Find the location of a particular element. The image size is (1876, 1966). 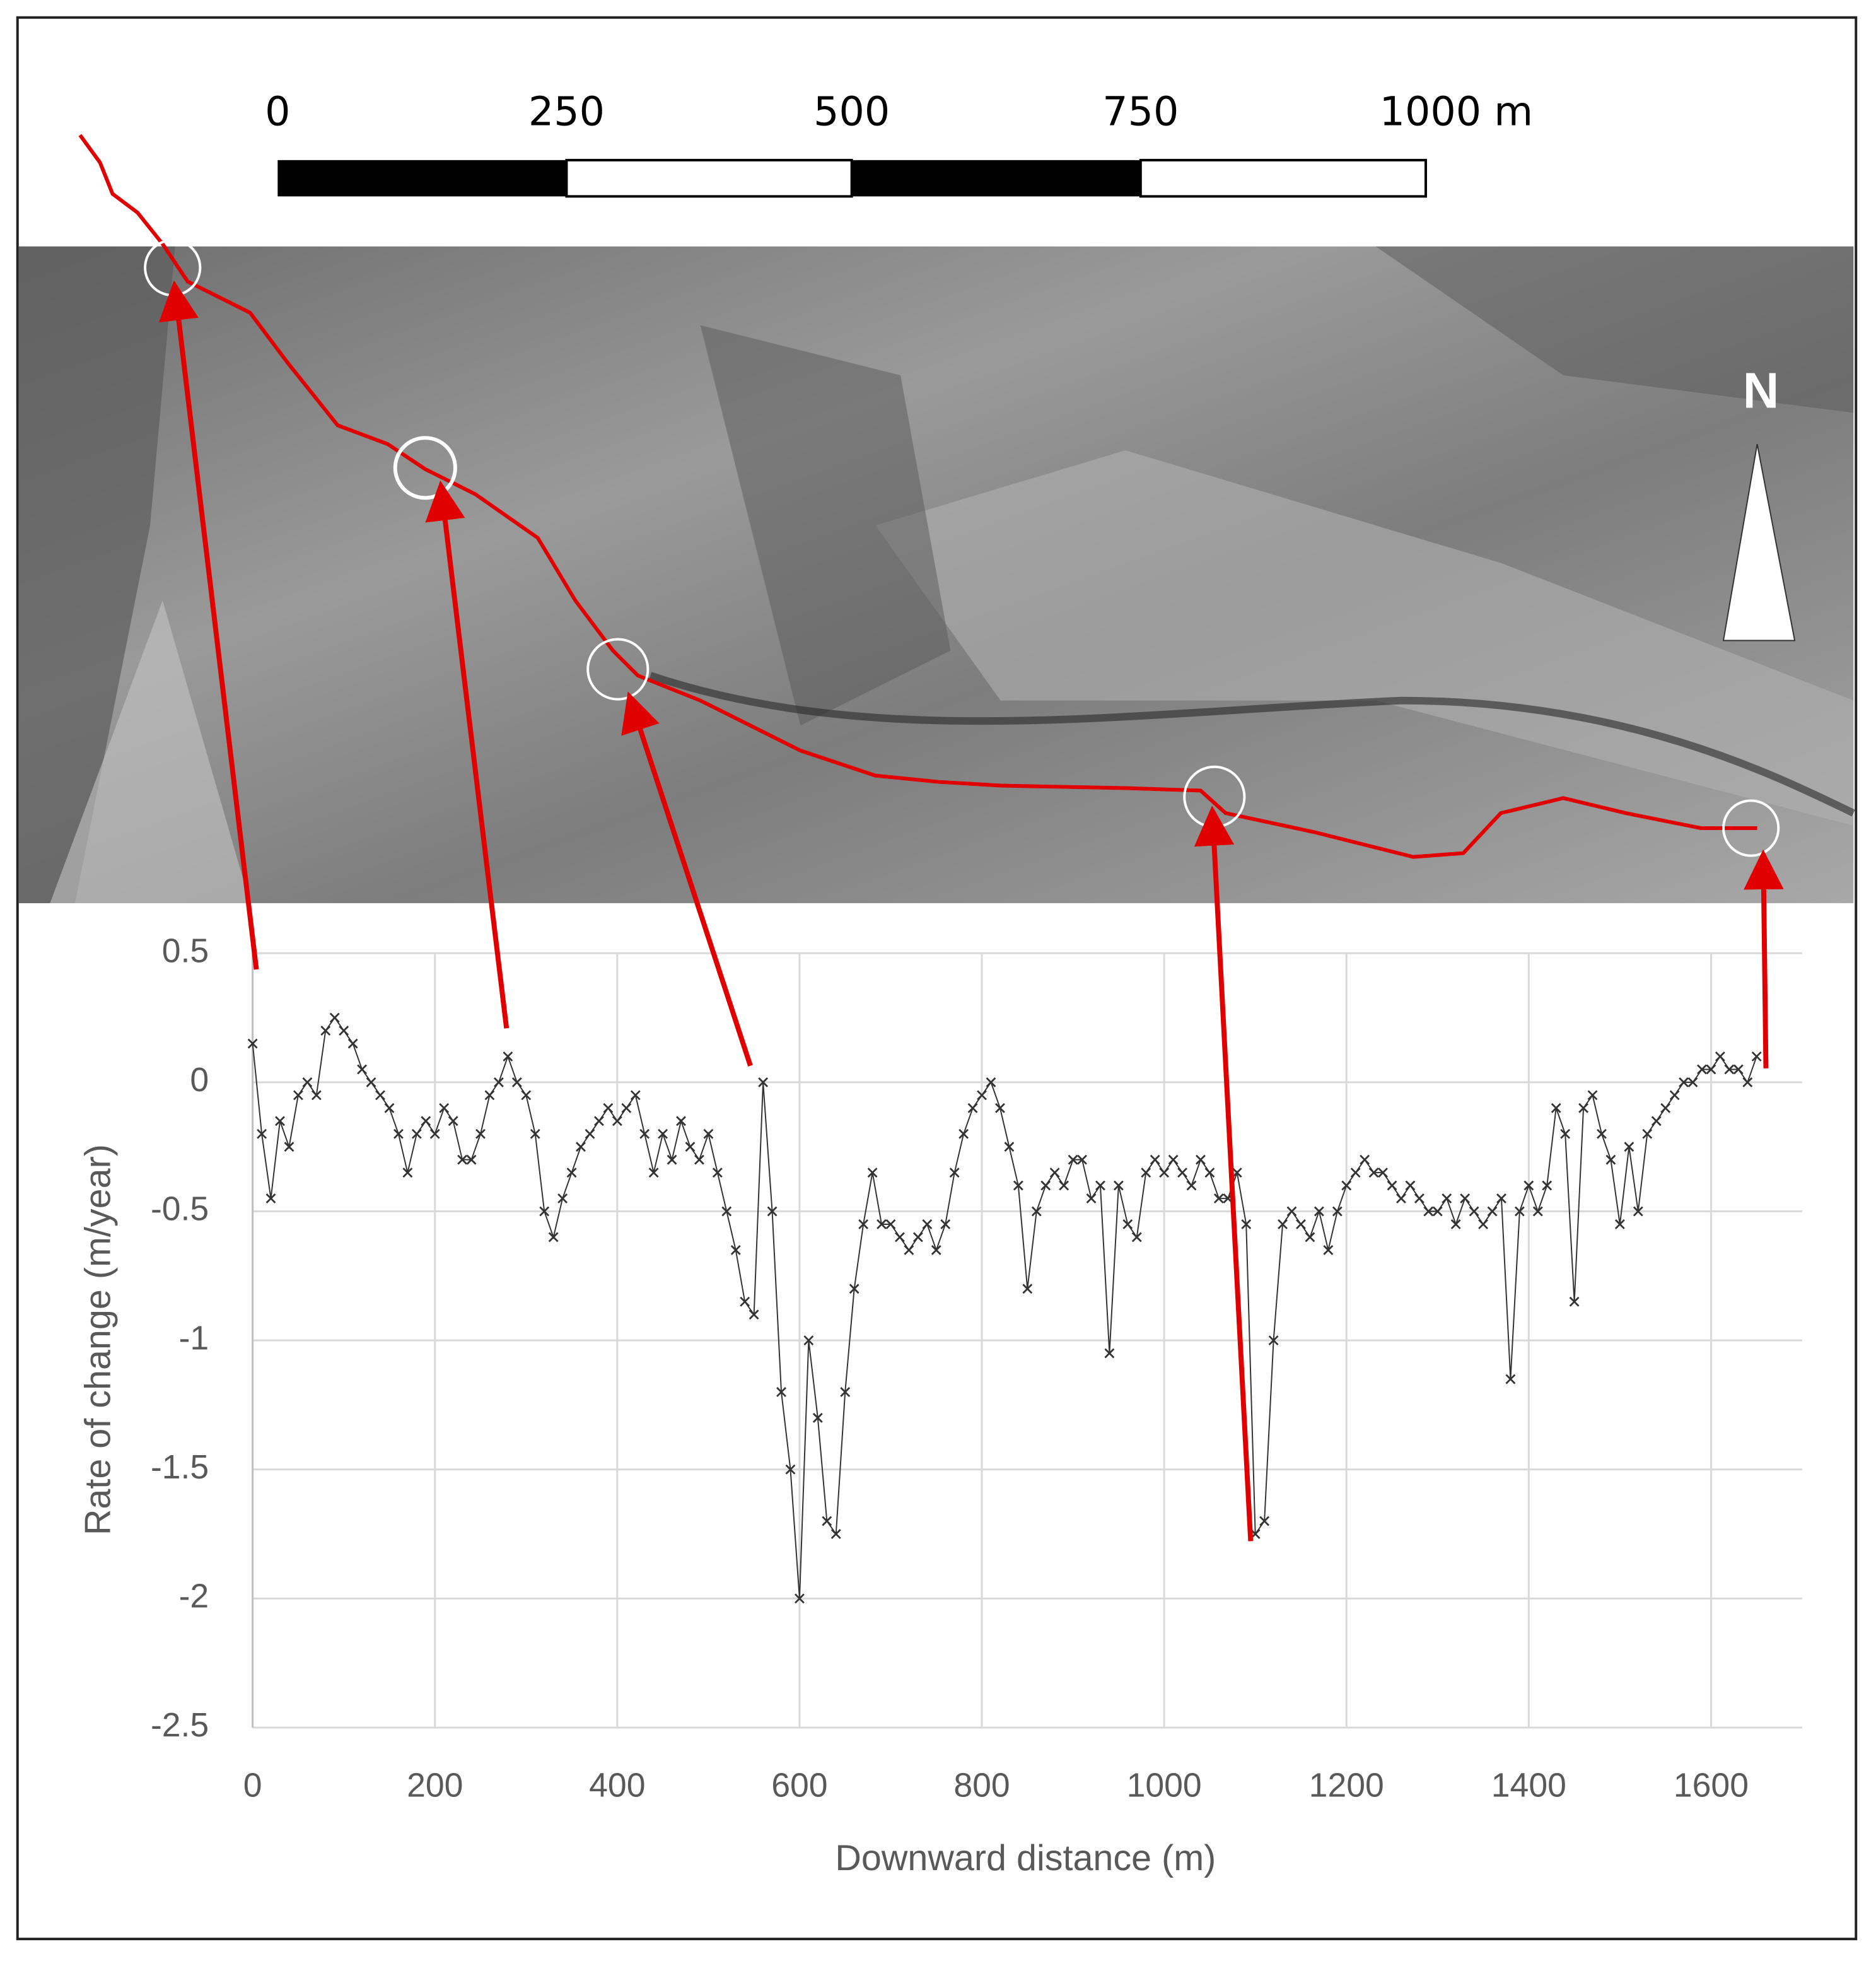

x-tick-label: 800 is located at coordinates (981, 1785).